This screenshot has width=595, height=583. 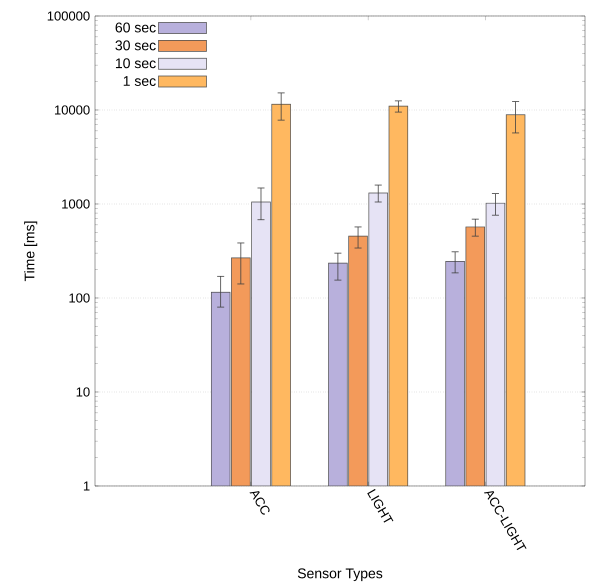 What do you see at coordinates (140, 81) in the screenshot?
I see `legend-label: 1 sec` at bounding box center [140, 81].